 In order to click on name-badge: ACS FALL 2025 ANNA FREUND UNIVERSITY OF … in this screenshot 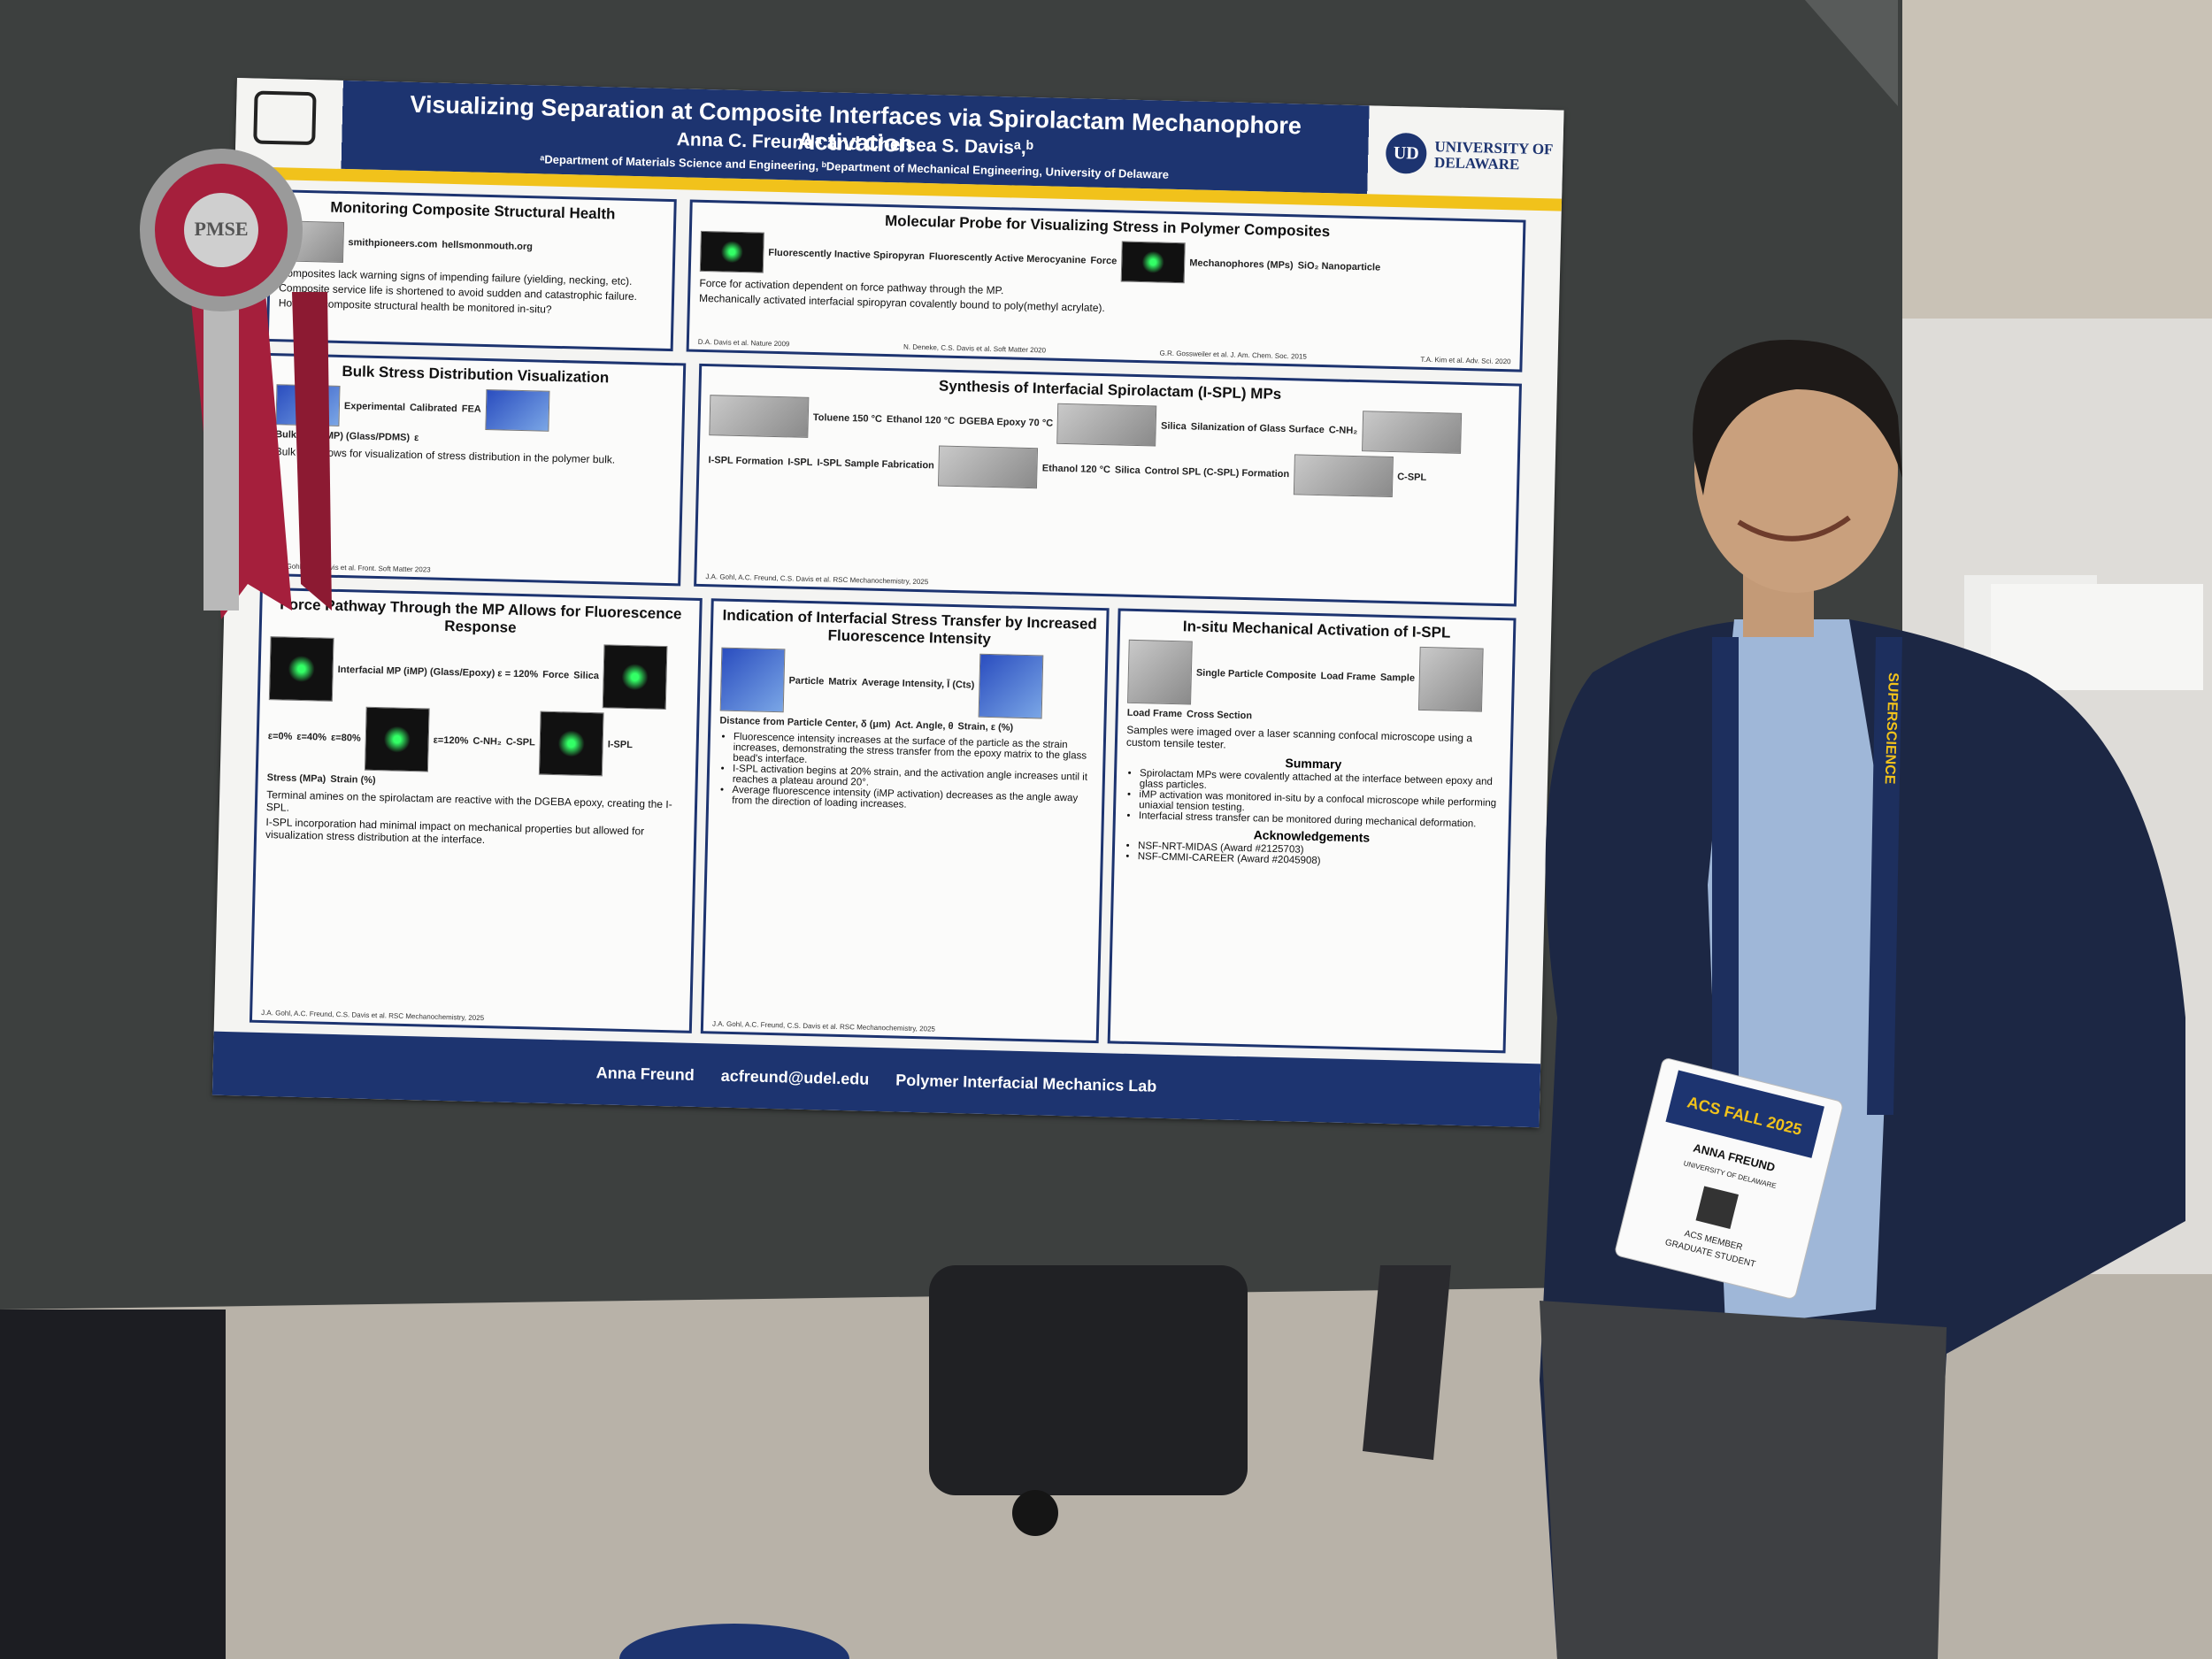, I will do `click(1729, 1179)`.